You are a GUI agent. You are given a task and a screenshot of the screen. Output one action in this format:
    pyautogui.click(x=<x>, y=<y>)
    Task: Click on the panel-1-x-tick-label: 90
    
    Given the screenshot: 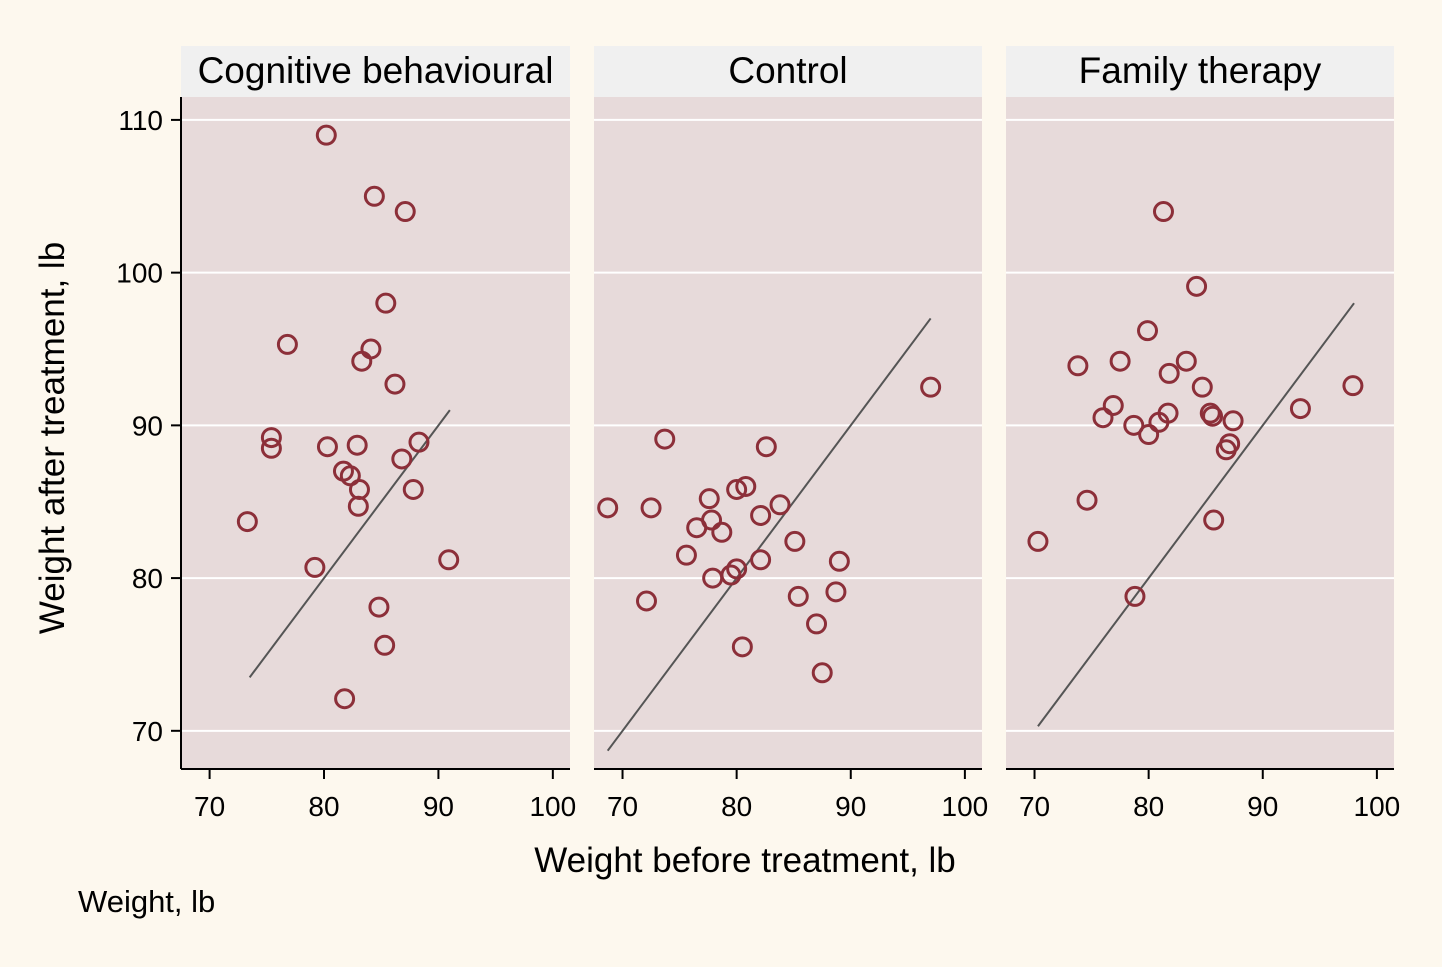 What is the action you would take?
    pyautogui.click(x=438, y=806)
    